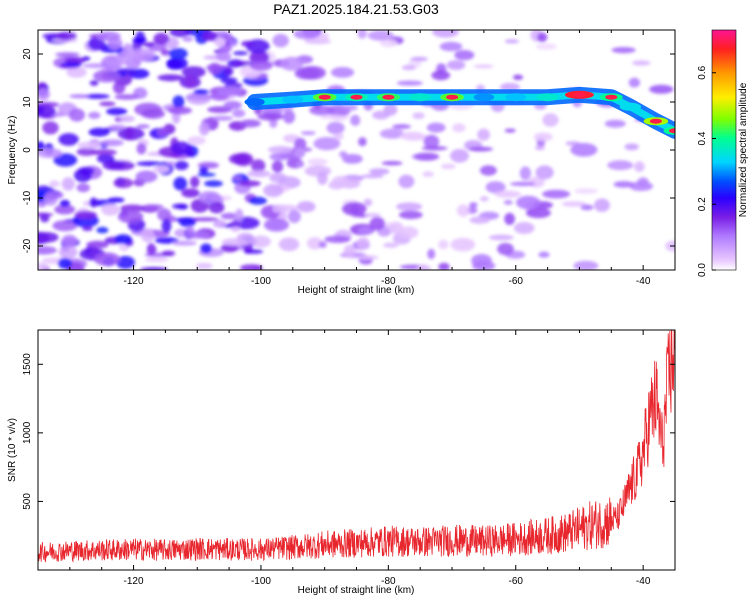 This screenshot has height=600, width=750. Describe the element at coordinates (12, 450) in the screenshot. I see `bottom-y-axis-label: SNR (10 * v/v)` at that location.